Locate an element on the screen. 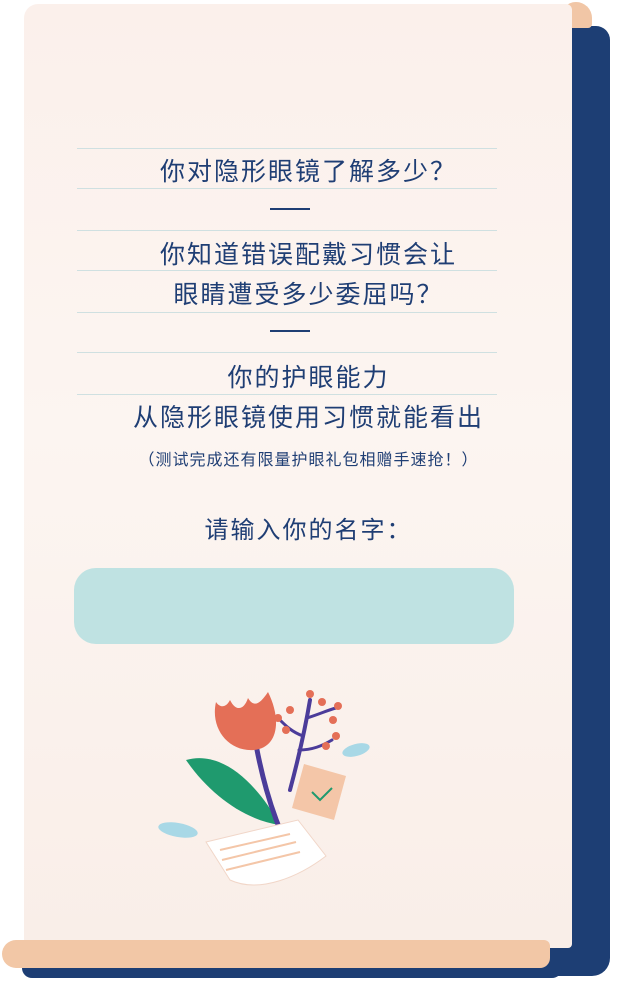  tulip-berries-letter-illustration is located at coordinates (264, 788).